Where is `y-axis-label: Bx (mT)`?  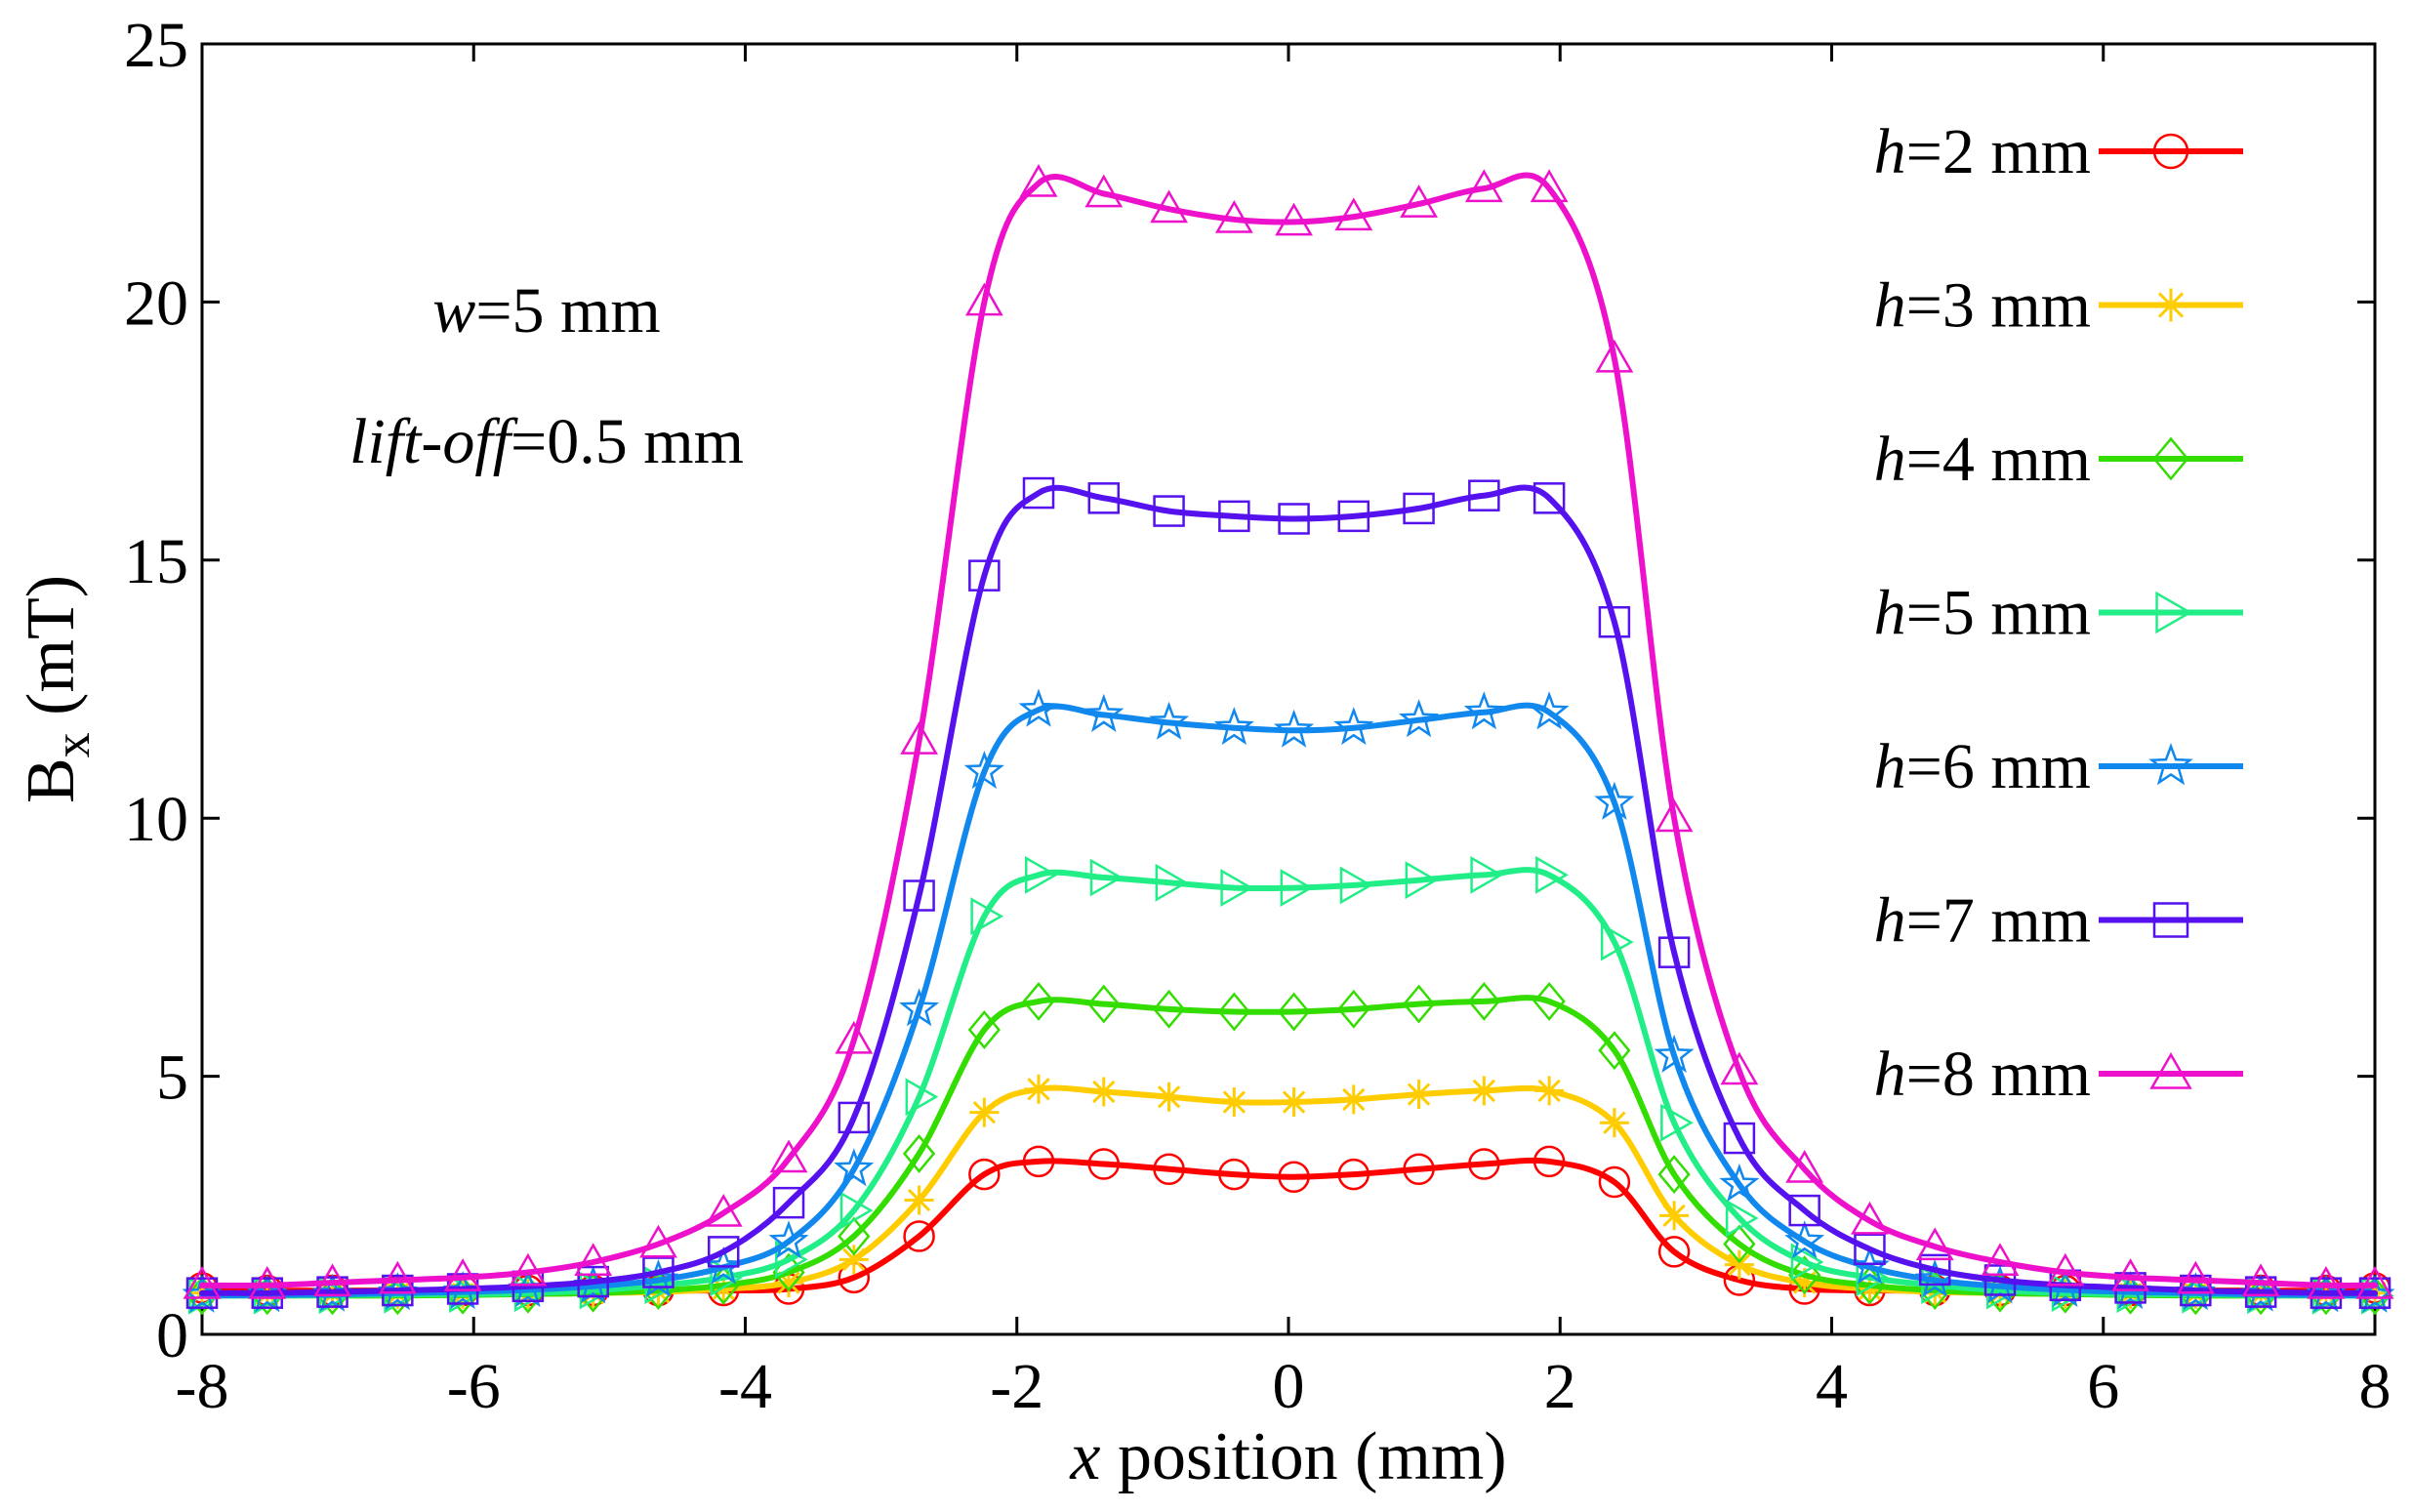
y-axis-label: Bx (mT) is located at coordinates (57, 689).